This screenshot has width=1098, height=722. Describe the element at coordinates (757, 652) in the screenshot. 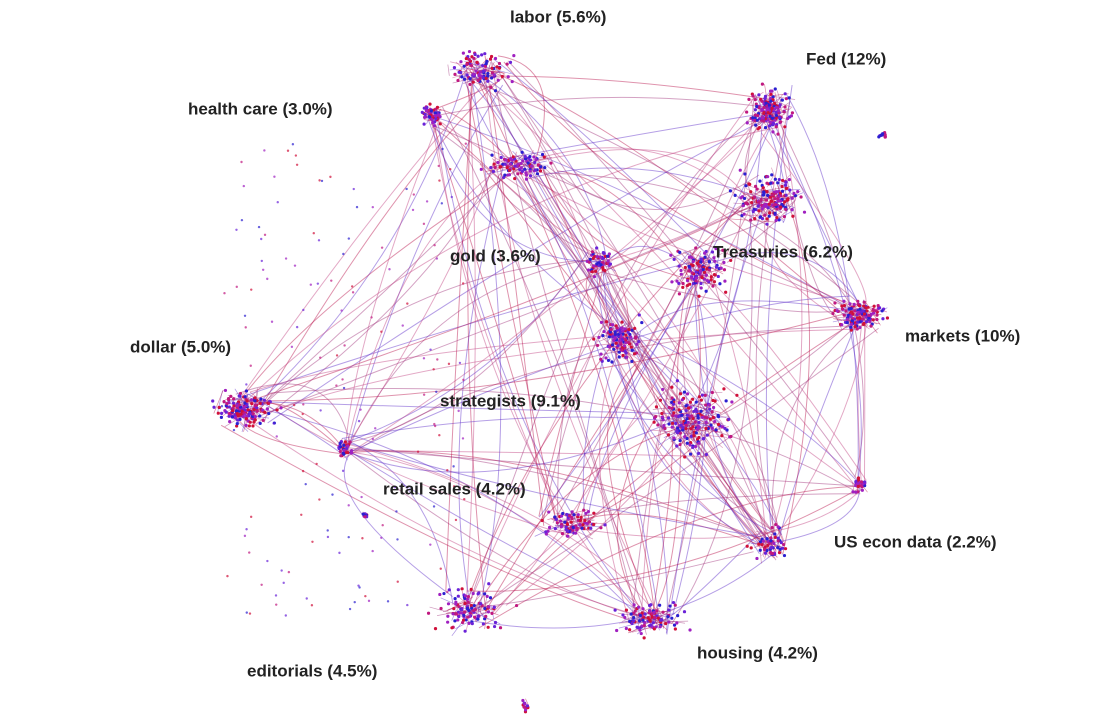

I see `cluster-label: housing (4.2%)` at that location.